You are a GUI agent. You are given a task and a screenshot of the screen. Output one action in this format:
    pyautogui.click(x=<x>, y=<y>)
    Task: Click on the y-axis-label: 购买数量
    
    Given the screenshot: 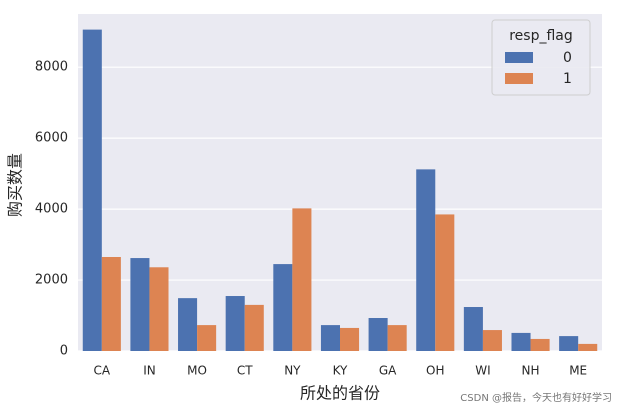 What is the action you would take?
    pyautogui.click(x=15, y=185)
    